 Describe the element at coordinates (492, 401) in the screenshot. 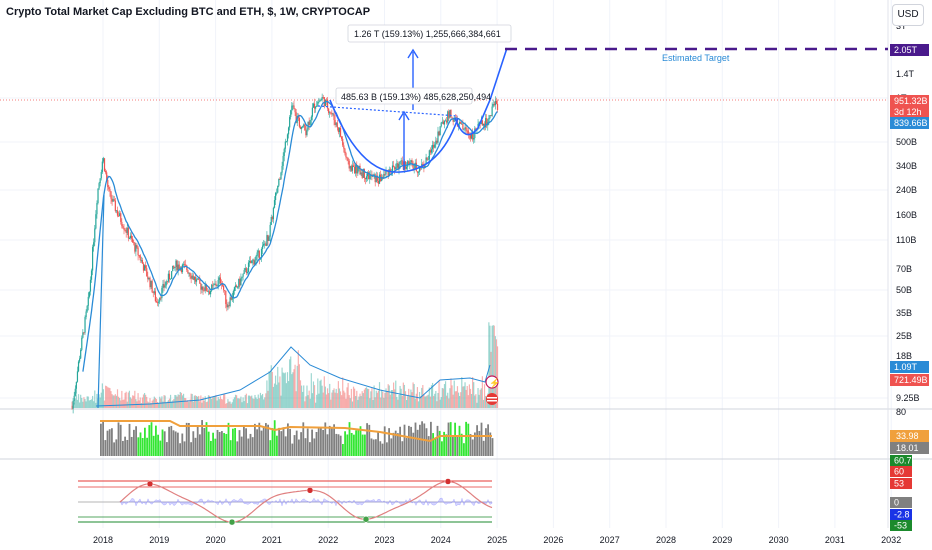

I see `flag-stripe` at that location.